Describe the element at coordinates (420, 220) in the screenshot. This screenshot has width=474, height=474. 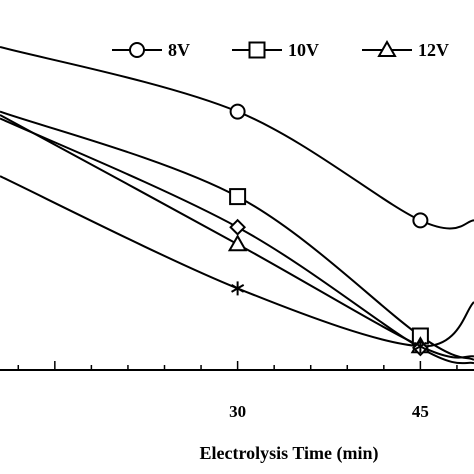
I see `data-point-8v-x45` at that location.